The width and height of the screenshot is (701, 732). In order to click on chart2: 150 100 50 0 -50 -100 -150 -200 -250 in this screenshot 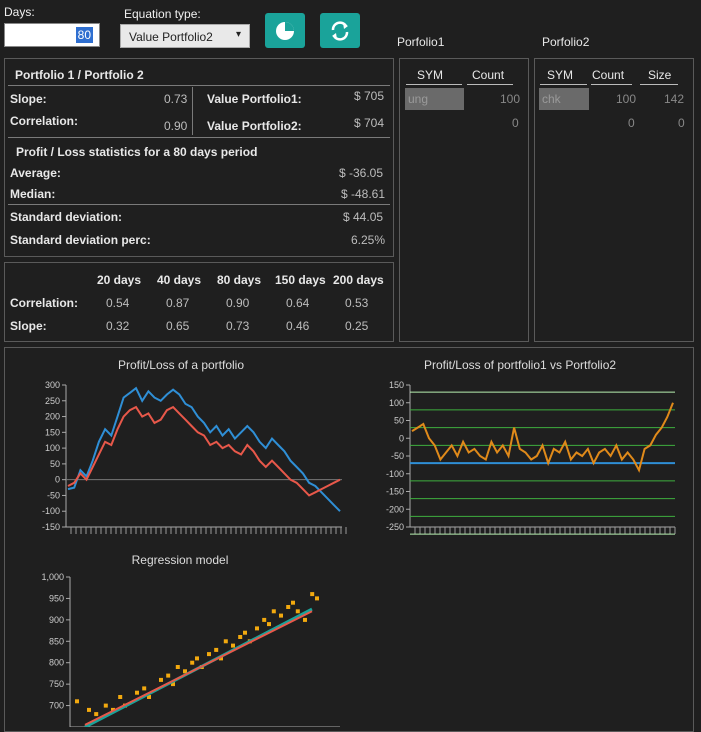, I will do `click(531, 457)`.